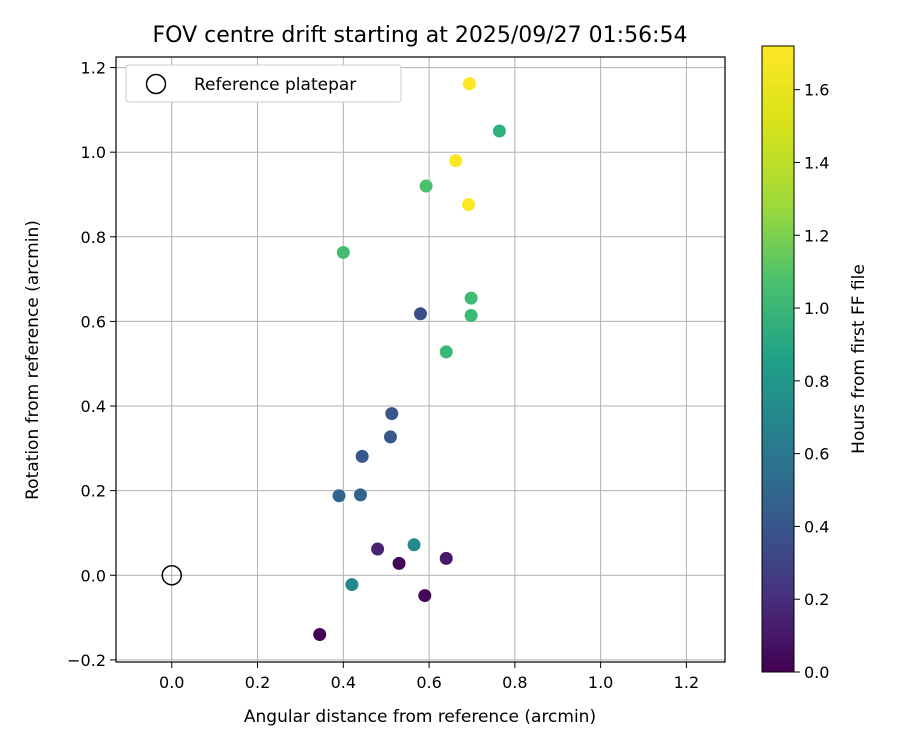 This screenshot has width=900, height=754. I want to click on legend: Reference platepar, so click(263, 83).